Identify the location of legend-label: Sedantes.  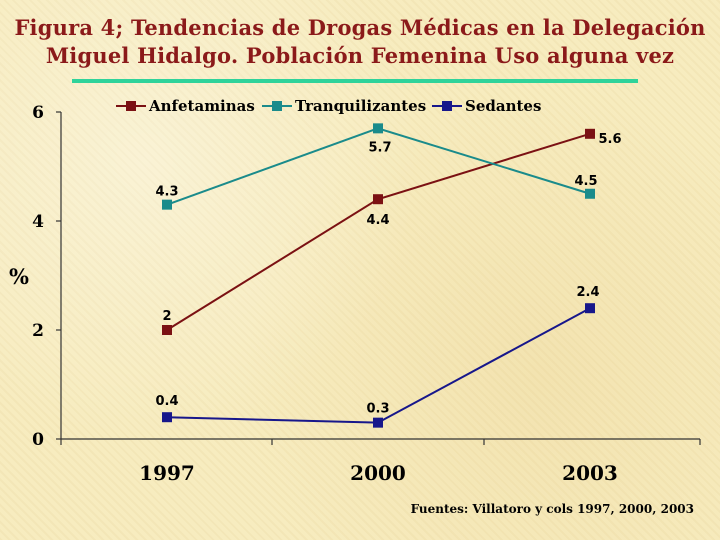
(503, 106).